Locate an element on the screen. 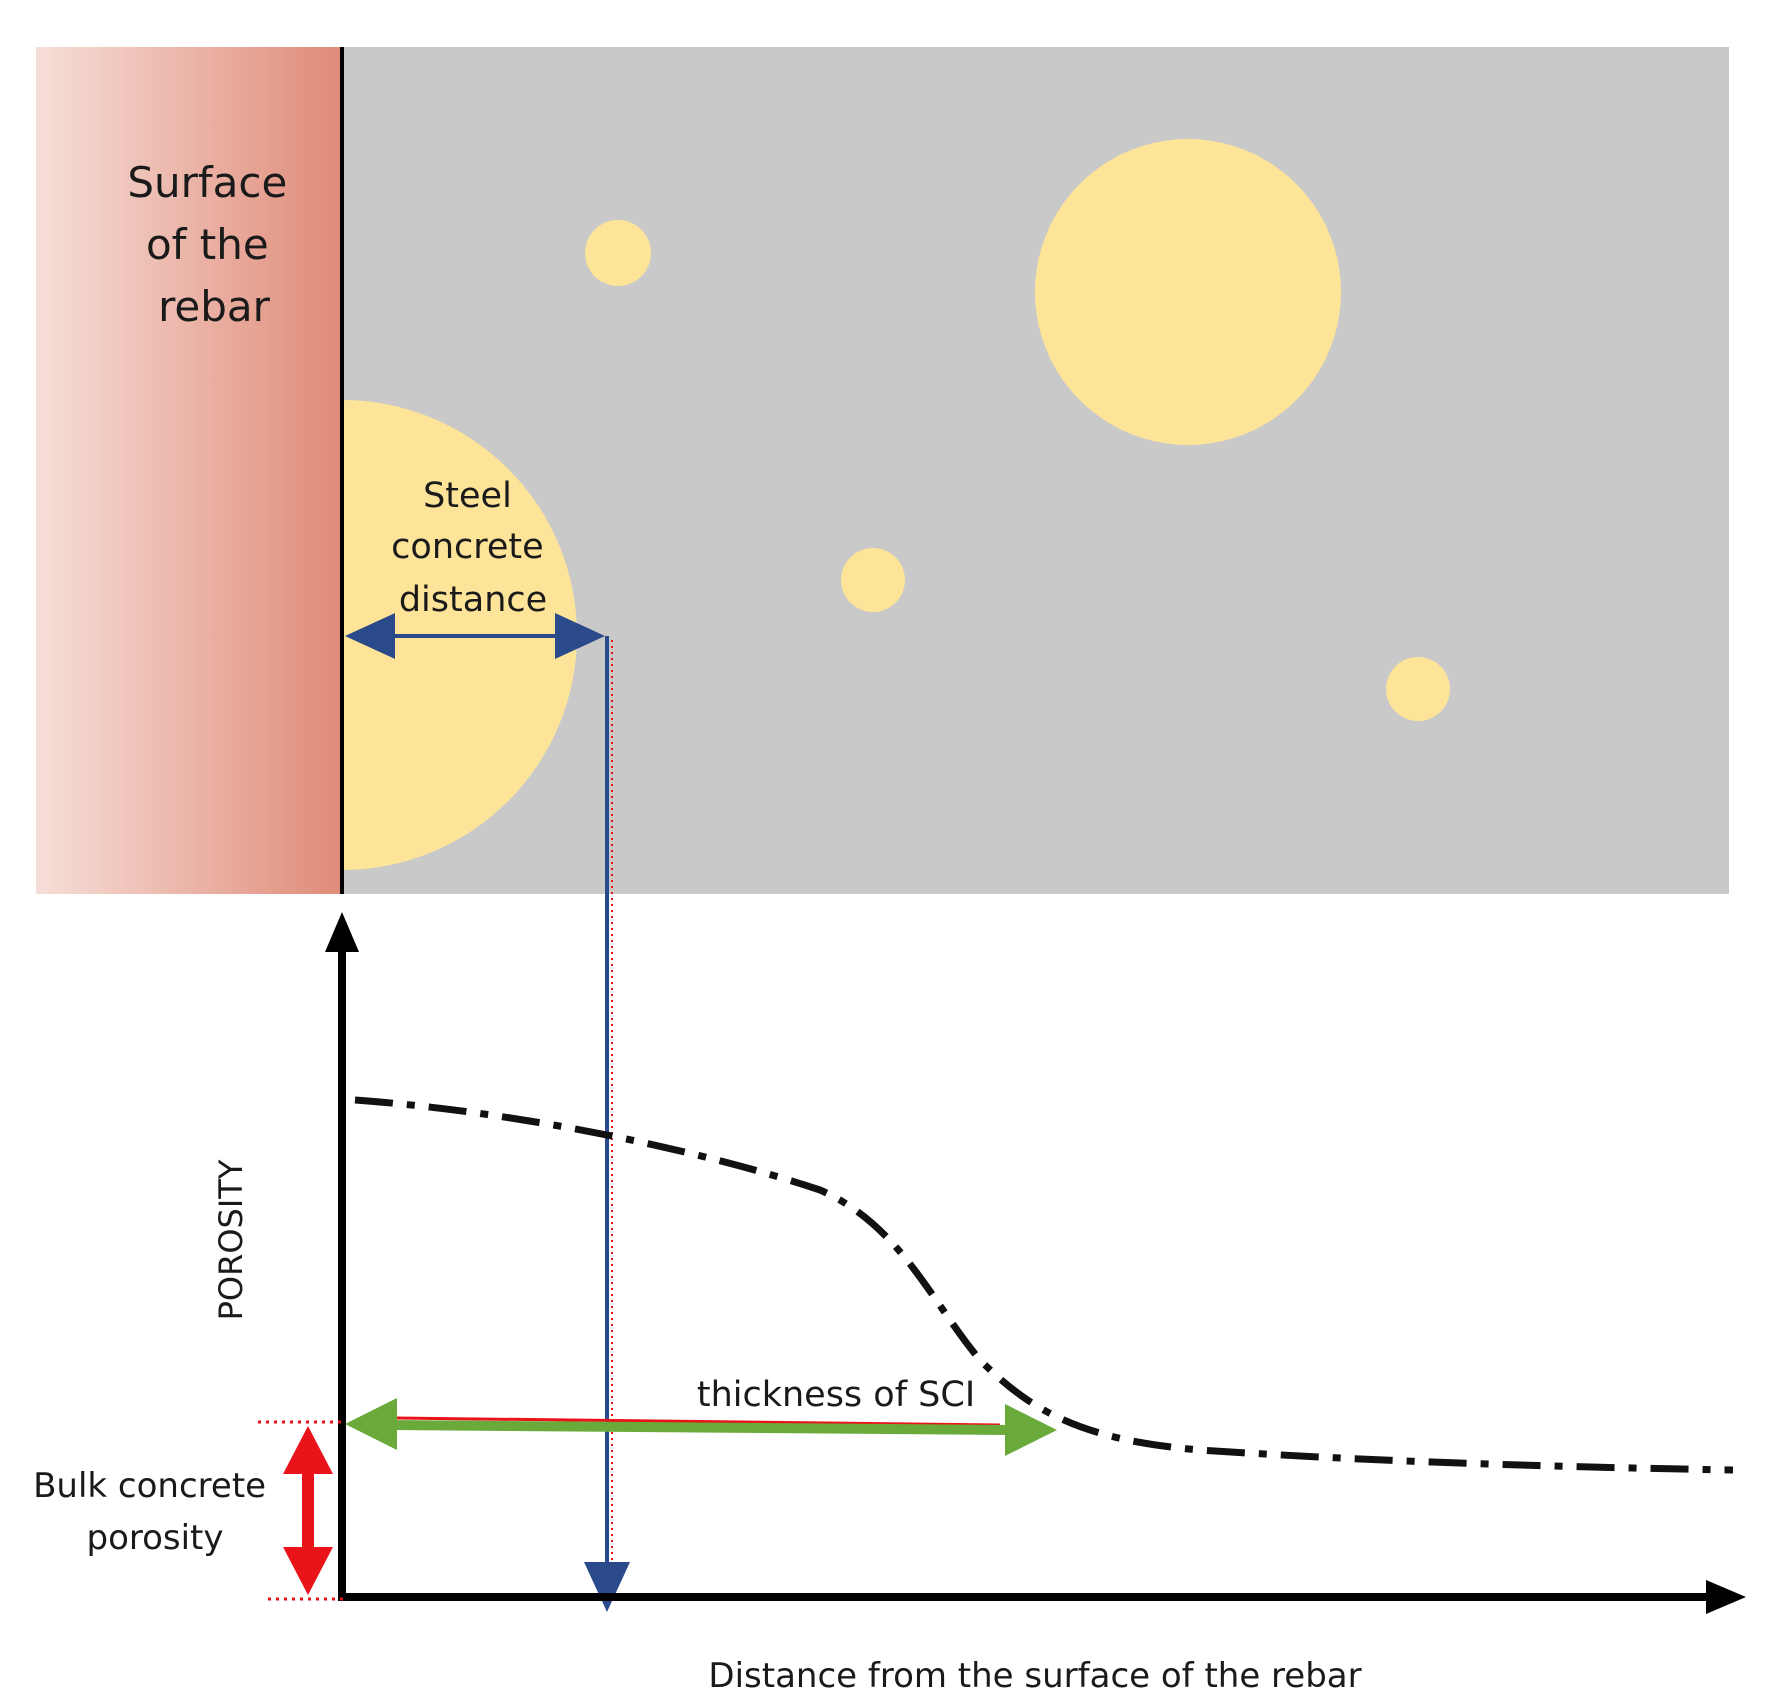 Image resolution: width=1781 pixels, height=1704 pixels. distance-arrow-left-head is located at coordinates (370, 636).